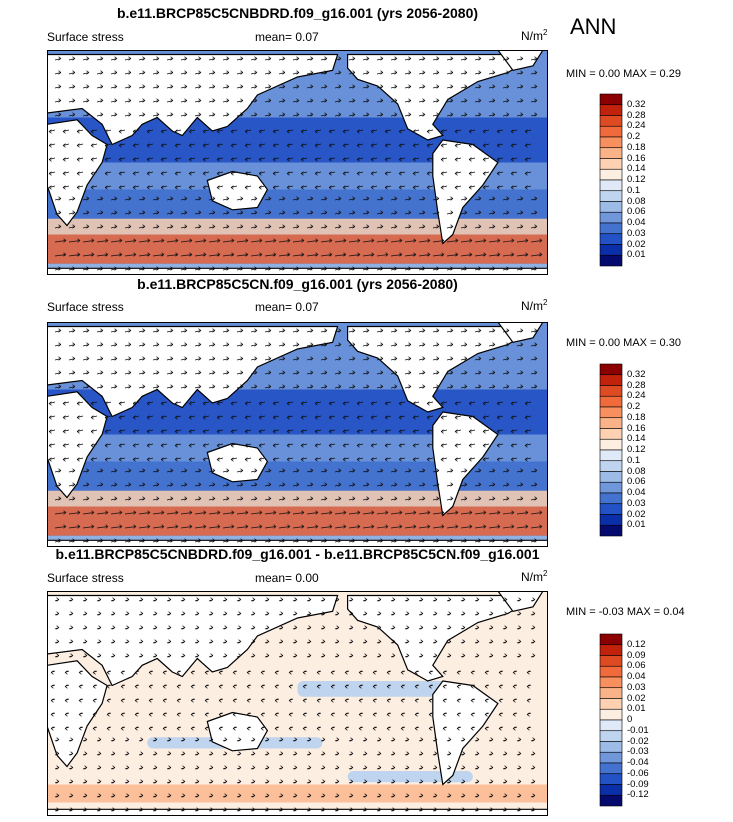 This screenshot has width=733, height=822. I want to click on mean-label: mean= 0.00, so click(287, 578).